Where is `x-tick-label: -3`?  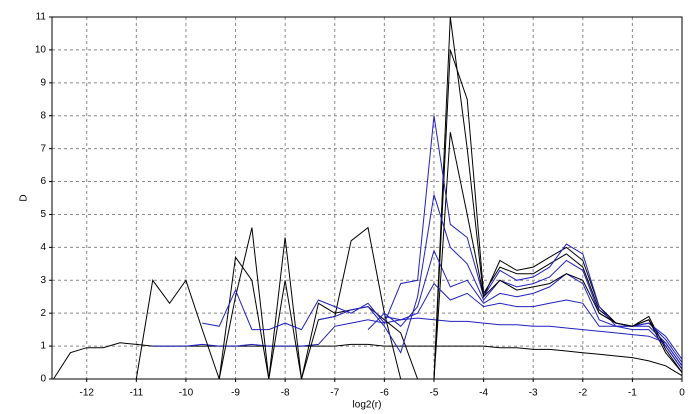
x-tick-label: -3 is located at coordinates (533, 393).